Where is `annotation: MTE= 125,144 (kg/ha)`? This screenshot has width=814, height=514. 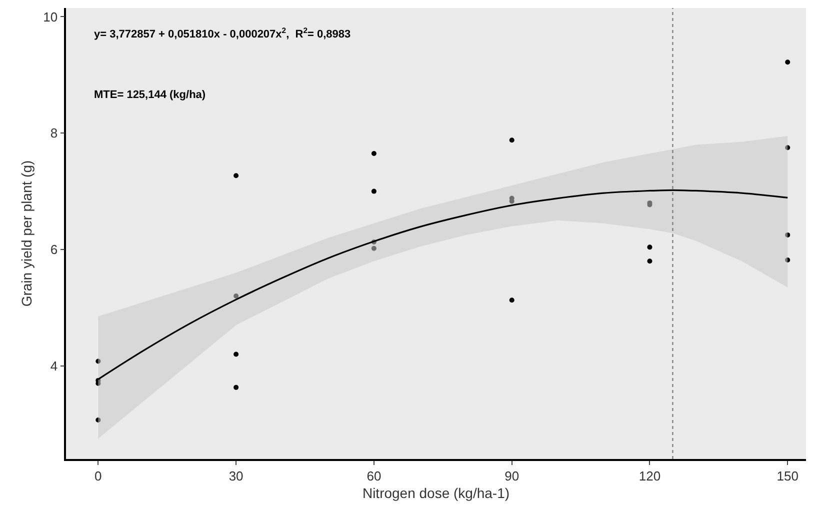 annotation: MTE= 125,144 (kg/ha) is located at coordinates (150, 95).